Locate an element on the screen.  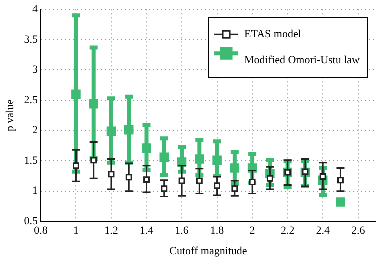
x-tick-label: 1.6 is located at coordinates (182, 231).